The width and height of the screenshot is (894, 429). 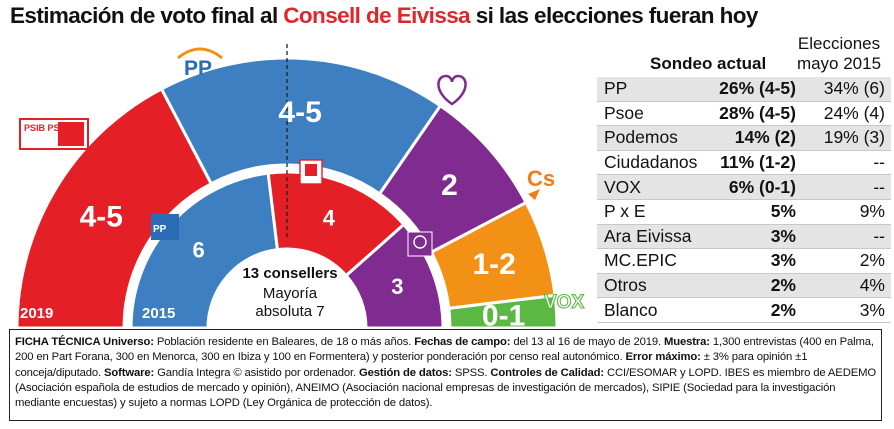 I want to click on table-row: Psoe 28% (4-5) 24% (4), so click(x=744, y=114).